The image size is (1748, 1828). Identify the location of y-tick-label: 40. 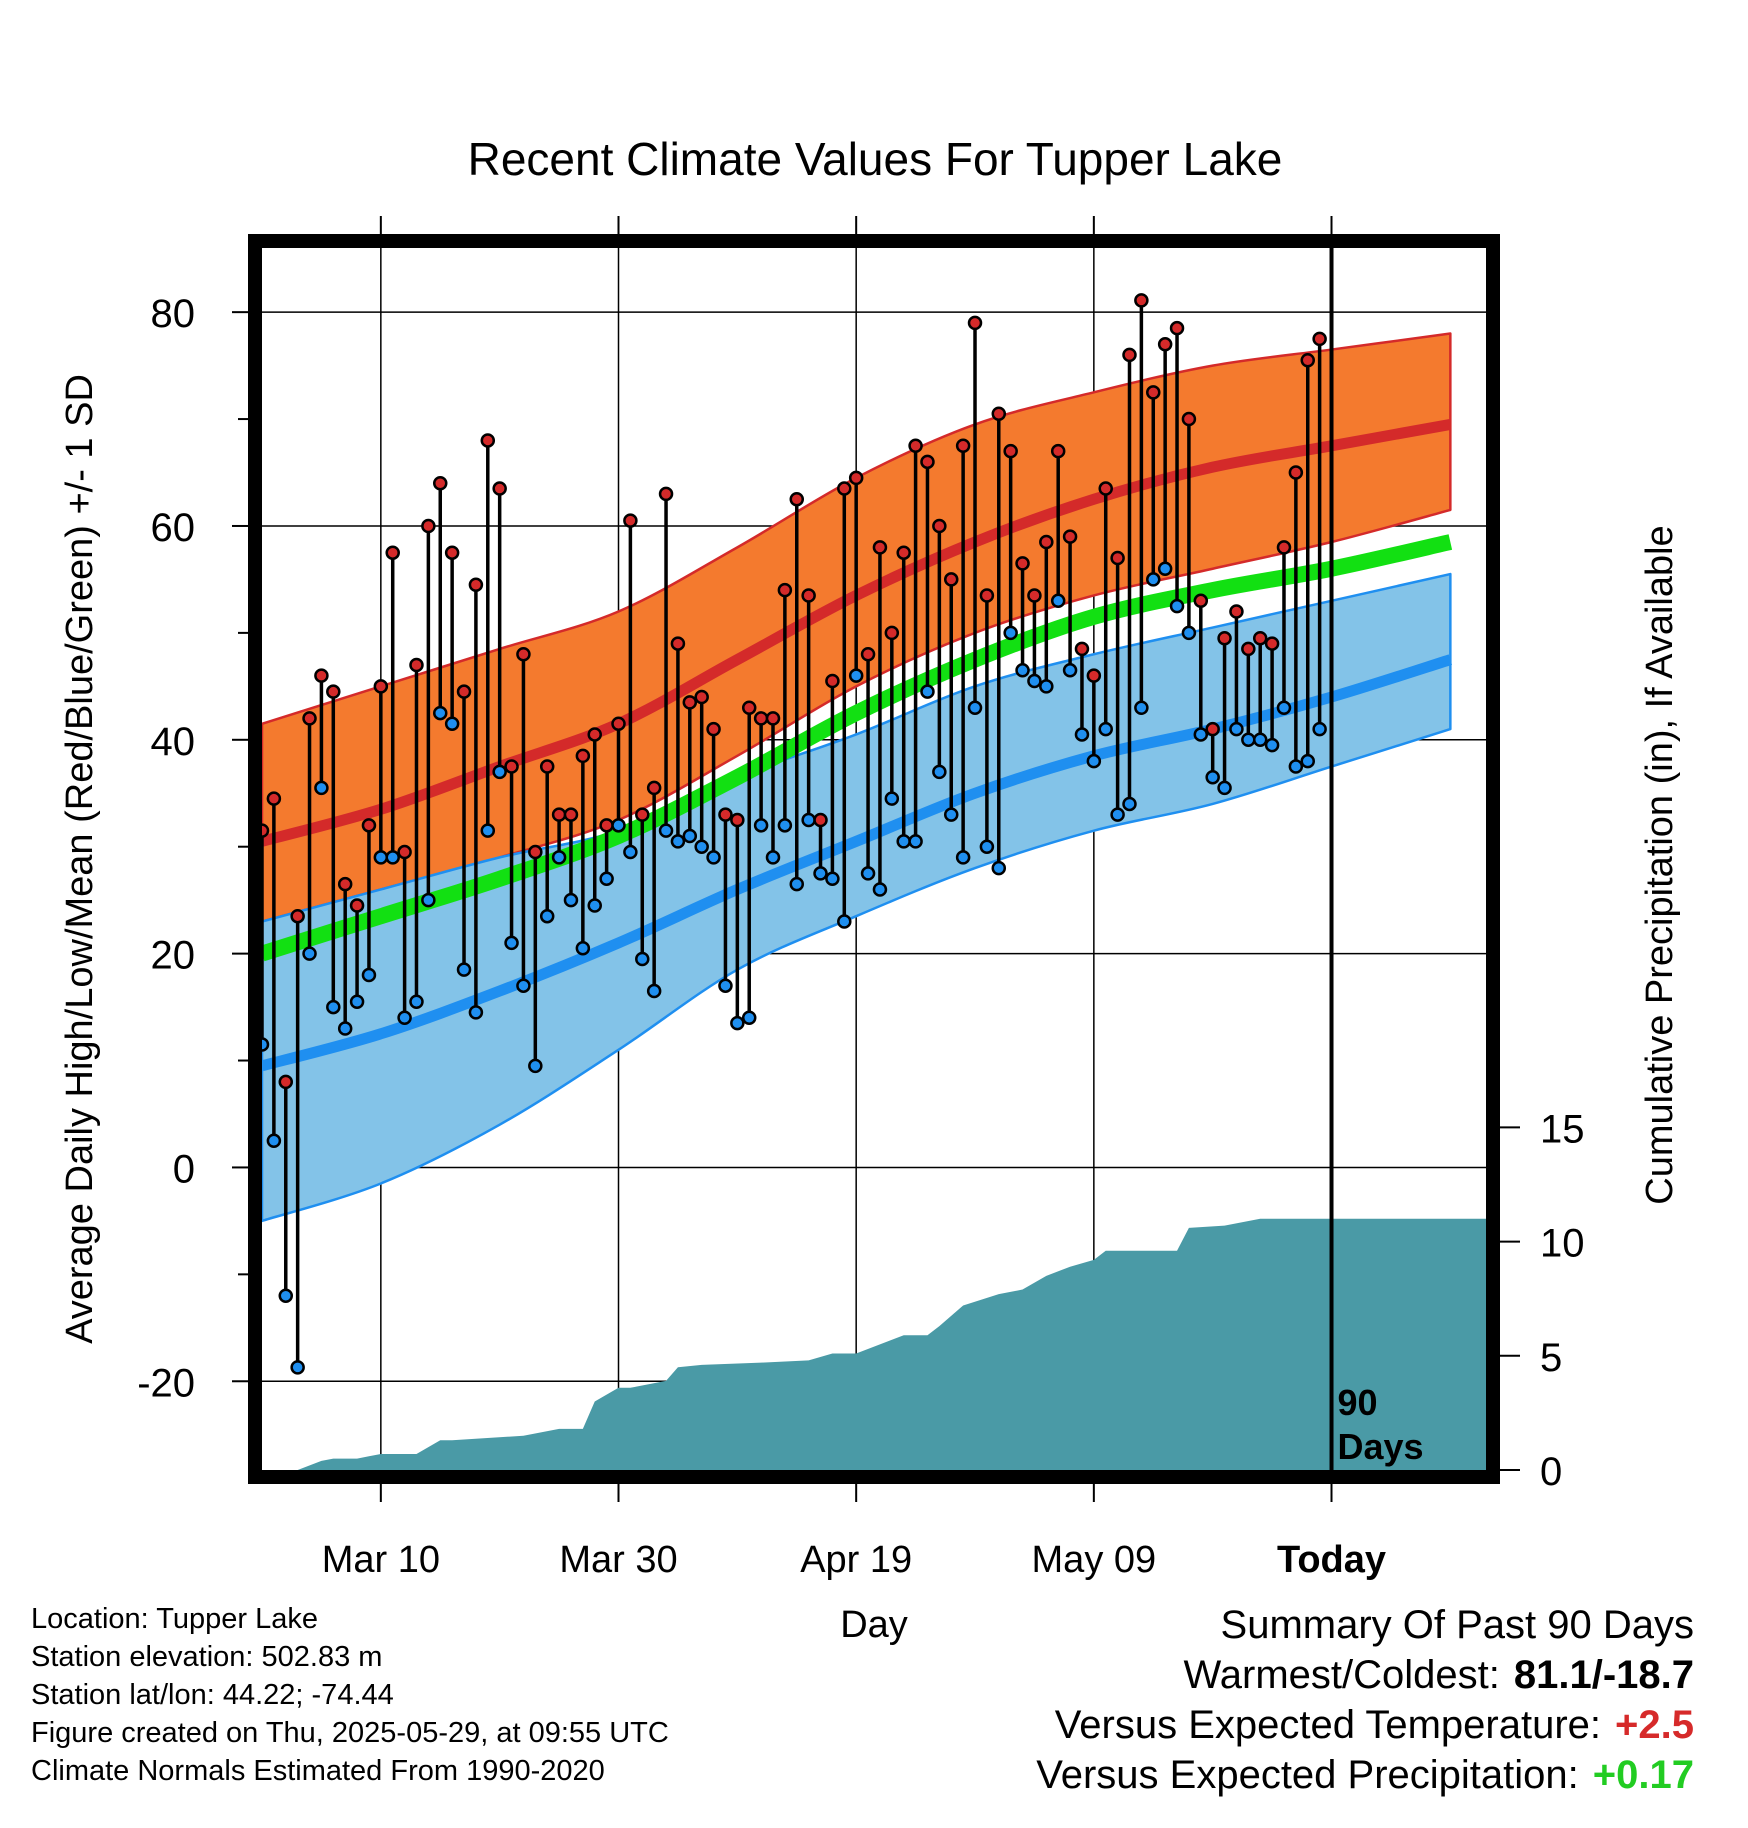
(173, 742).